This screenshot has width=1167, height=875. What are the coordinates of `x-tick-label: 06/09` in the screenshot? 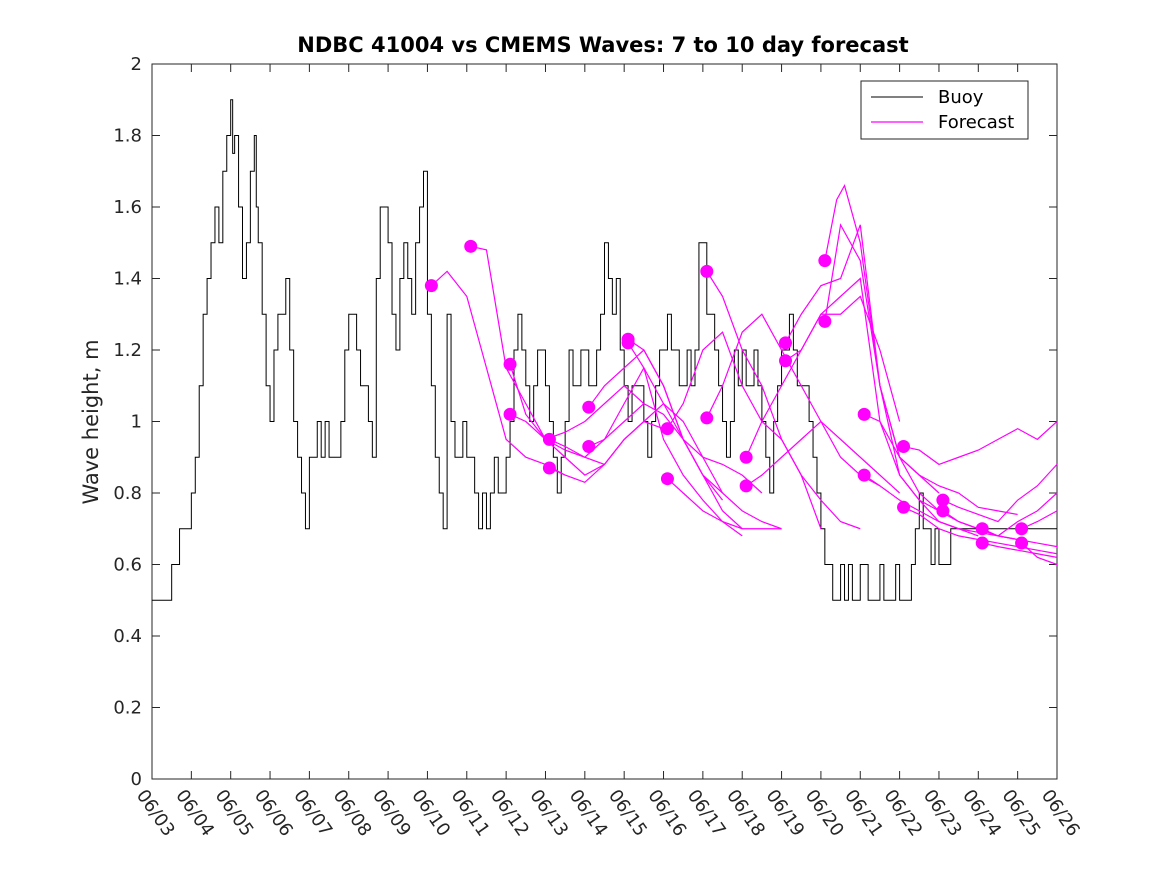 It's located at (391, 813).